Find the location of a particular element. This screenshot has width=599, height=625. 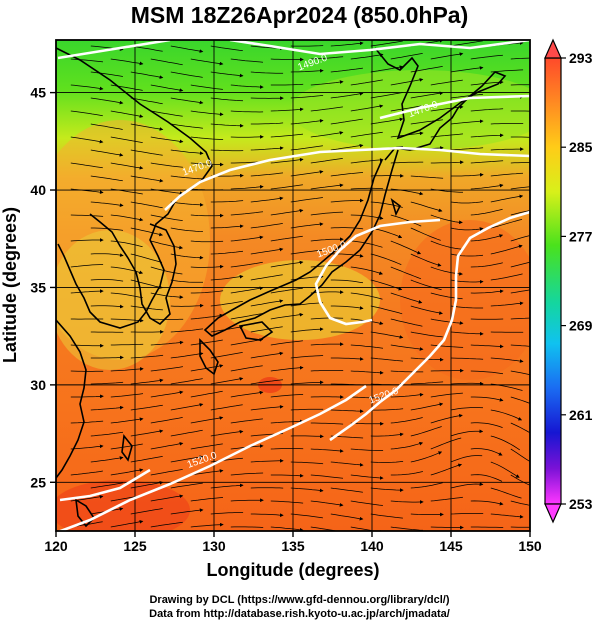

x-tick-label: 135 is located at coordinates (293, 546).